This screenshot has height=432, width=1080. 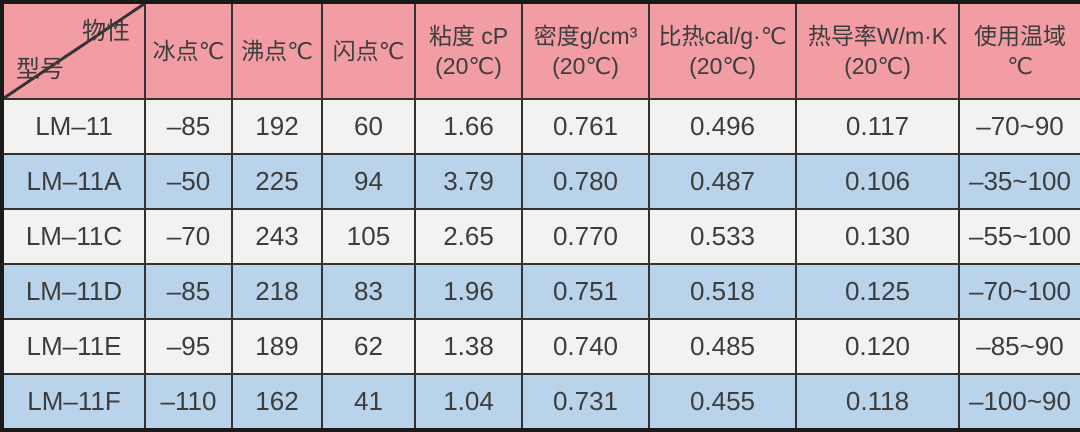 What do you see at coordinates (722, 236) in the screenshot?
I see `value-cell: 0.533` at bounding box center [722, 236].